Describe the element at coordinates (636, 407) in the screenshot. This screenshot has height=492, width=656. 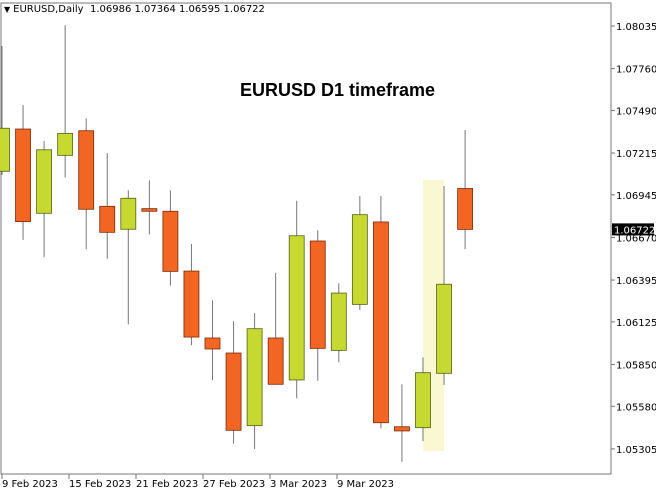
I see `y-tick-label: 1.05580` at that location.